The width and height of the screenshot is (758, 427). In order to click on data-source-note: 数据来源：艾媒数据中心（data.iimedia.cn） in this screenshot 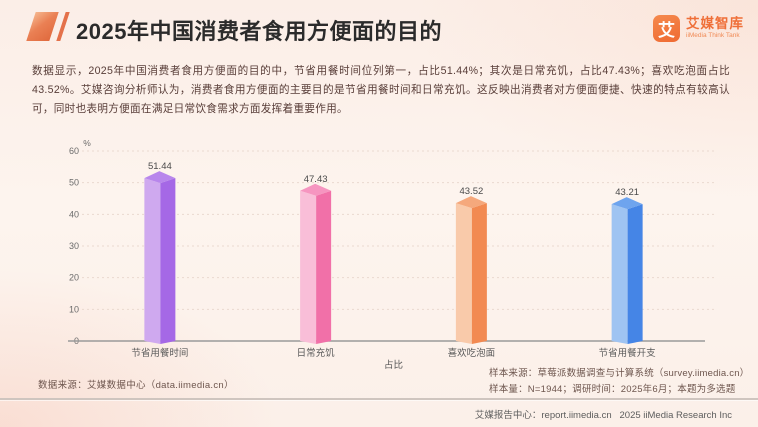, I will do `click(136, 385)`.